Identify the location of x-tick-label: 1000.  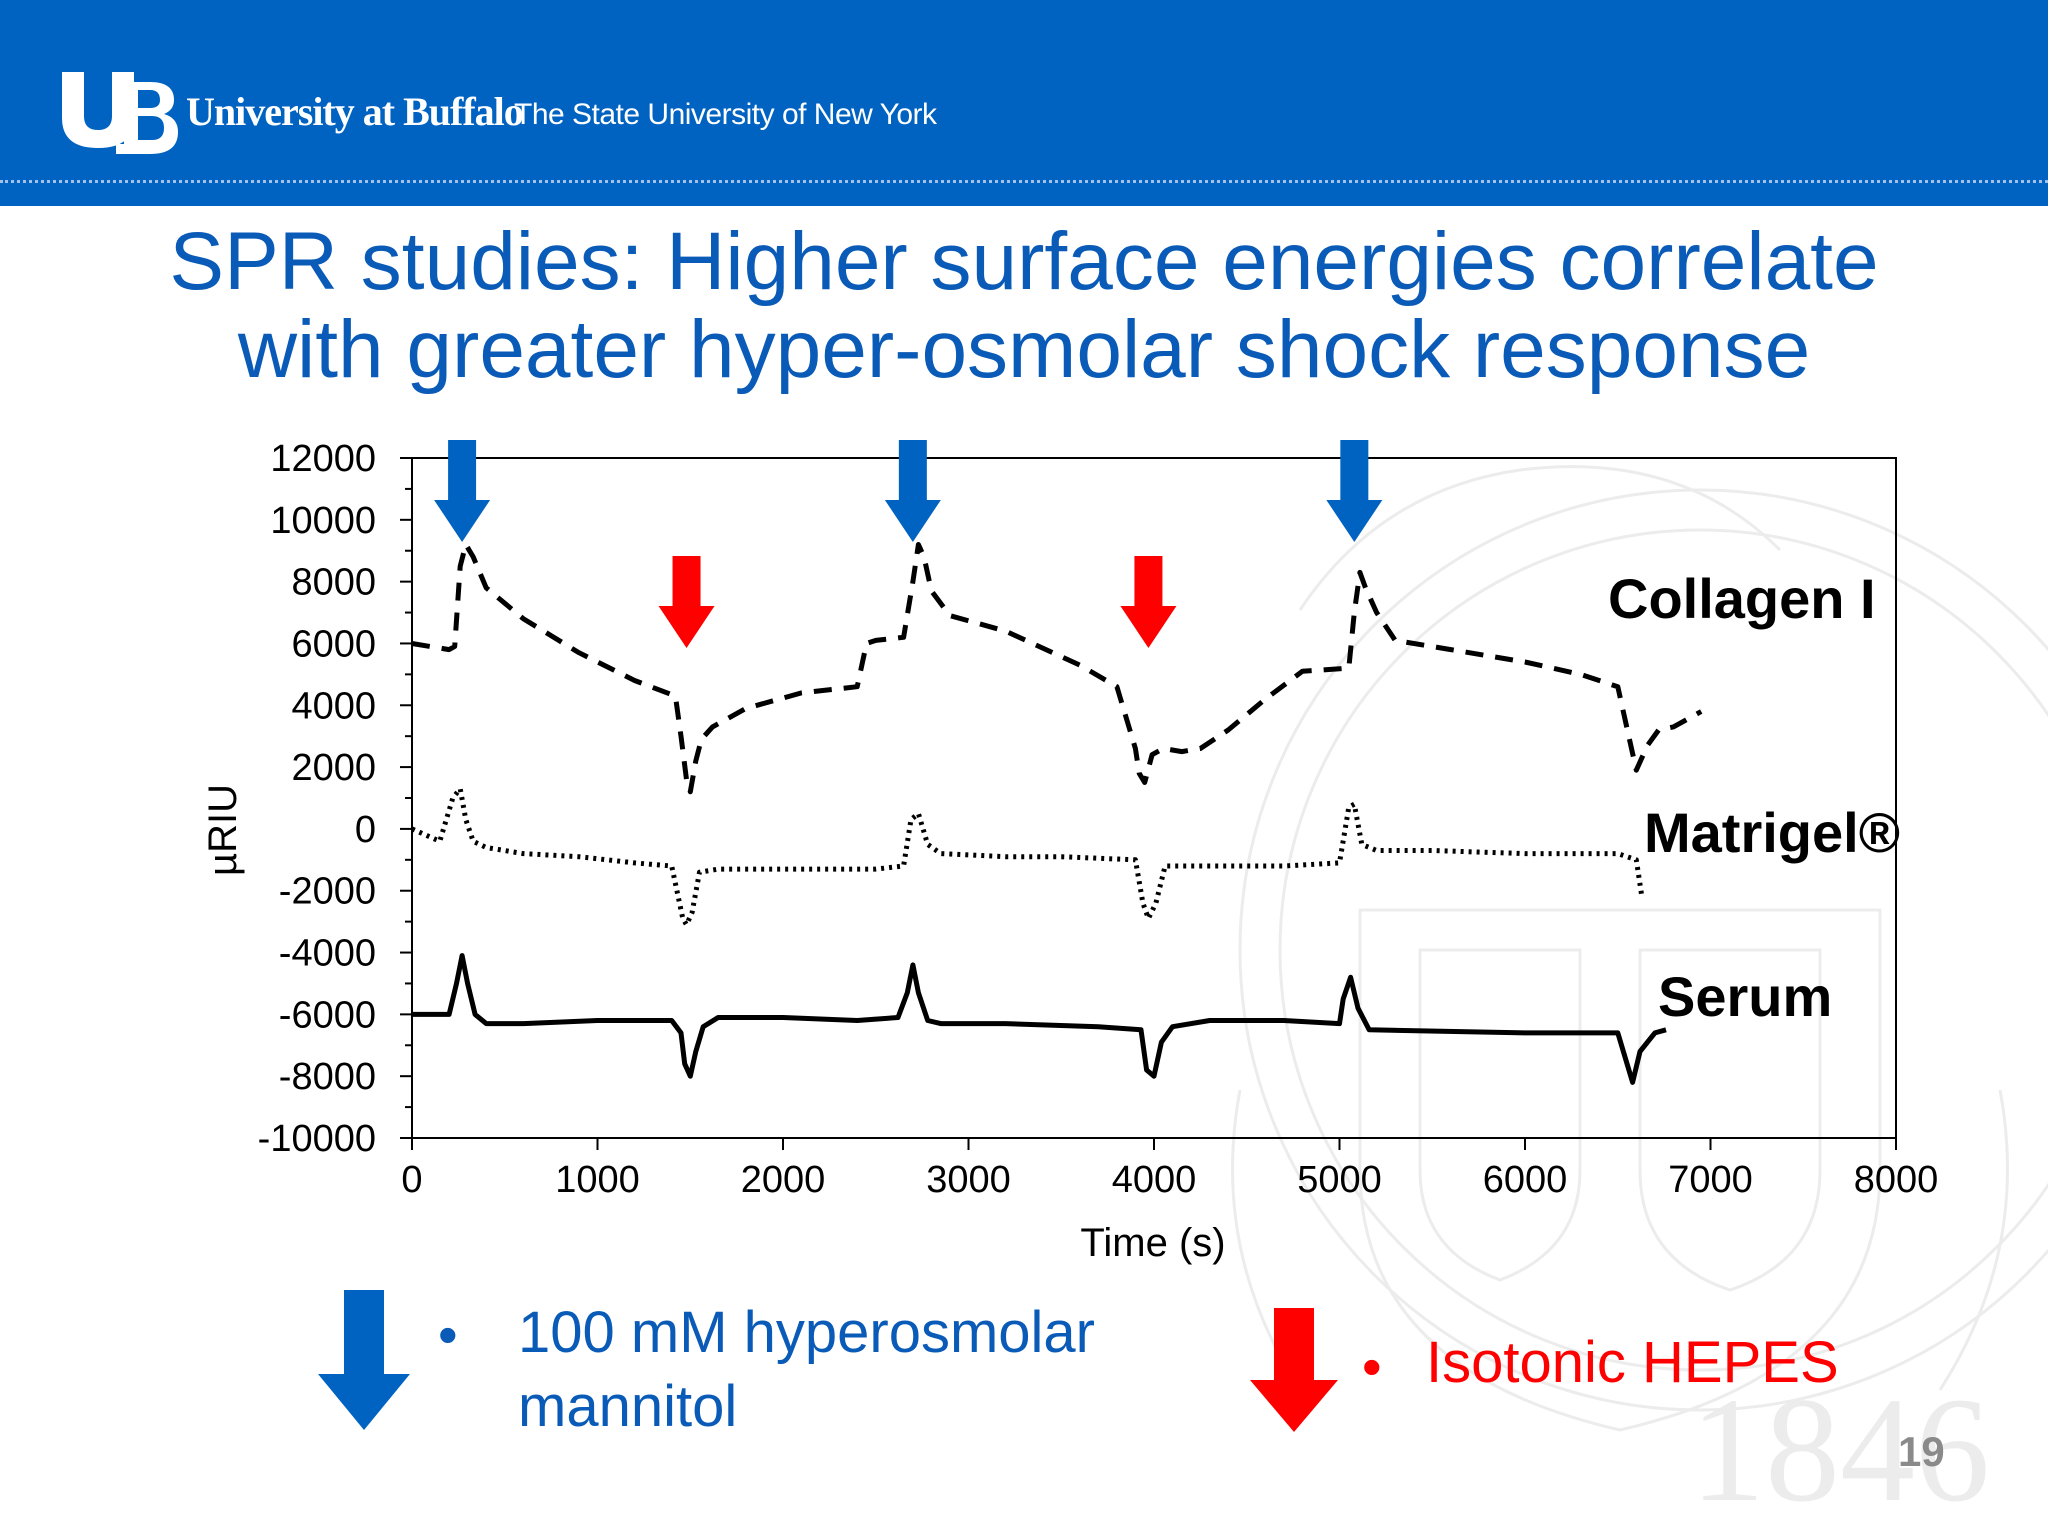
(597, 1180).